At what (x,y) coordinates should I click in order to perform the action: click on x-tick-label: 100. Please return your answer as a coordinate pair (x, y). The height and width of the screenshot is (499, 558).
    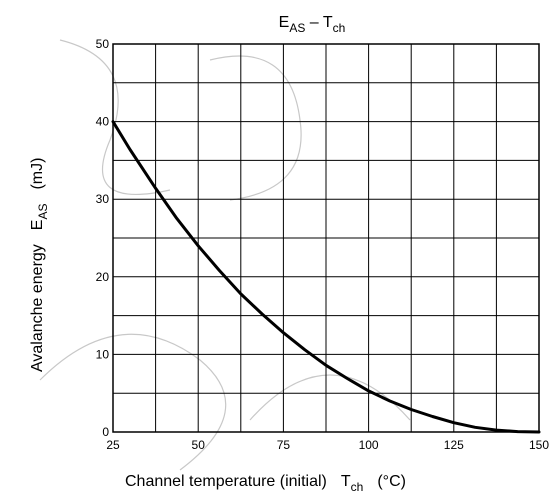
    Looking at the image, I should click on (369, 445).